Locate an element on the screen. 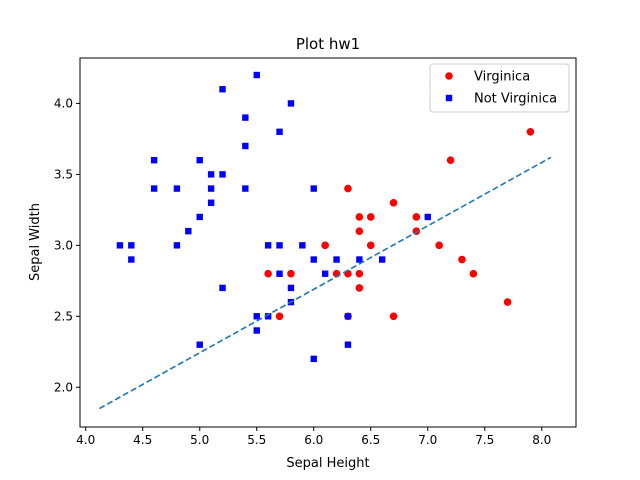  y-tick-label: 3.5 is located at coordinates (63, 174).